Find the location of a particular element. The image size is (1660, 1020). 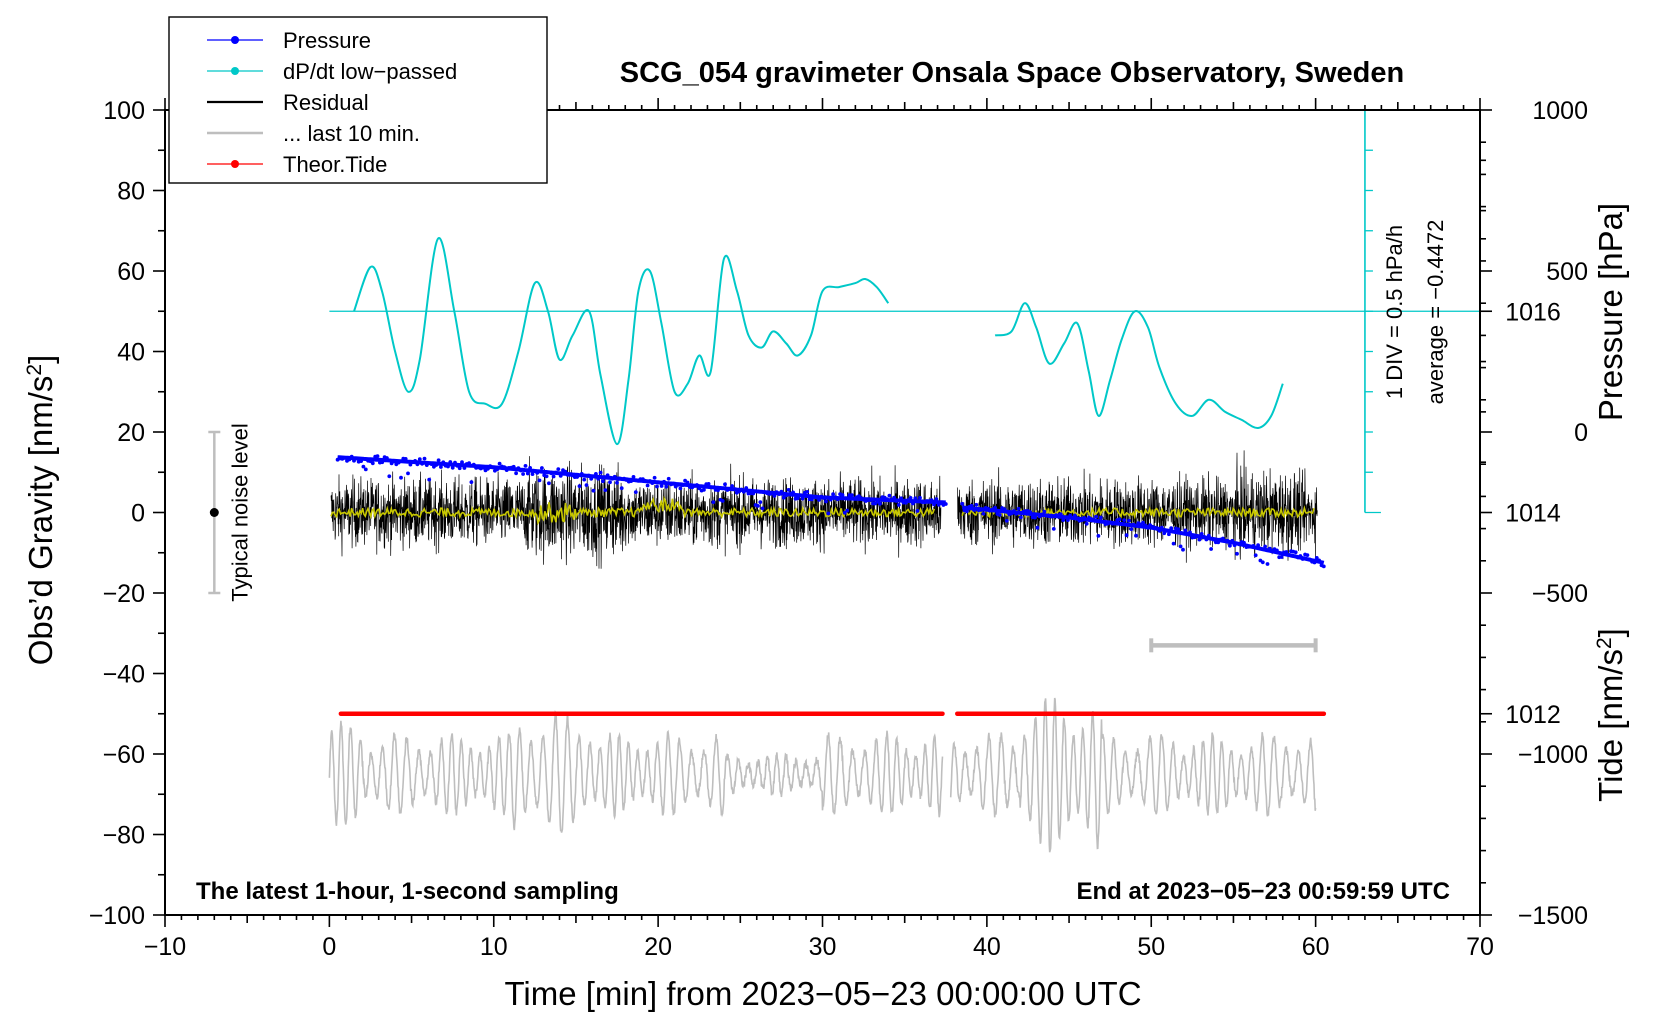

y-tick-label: 80 is located at coordinates (131, 192).